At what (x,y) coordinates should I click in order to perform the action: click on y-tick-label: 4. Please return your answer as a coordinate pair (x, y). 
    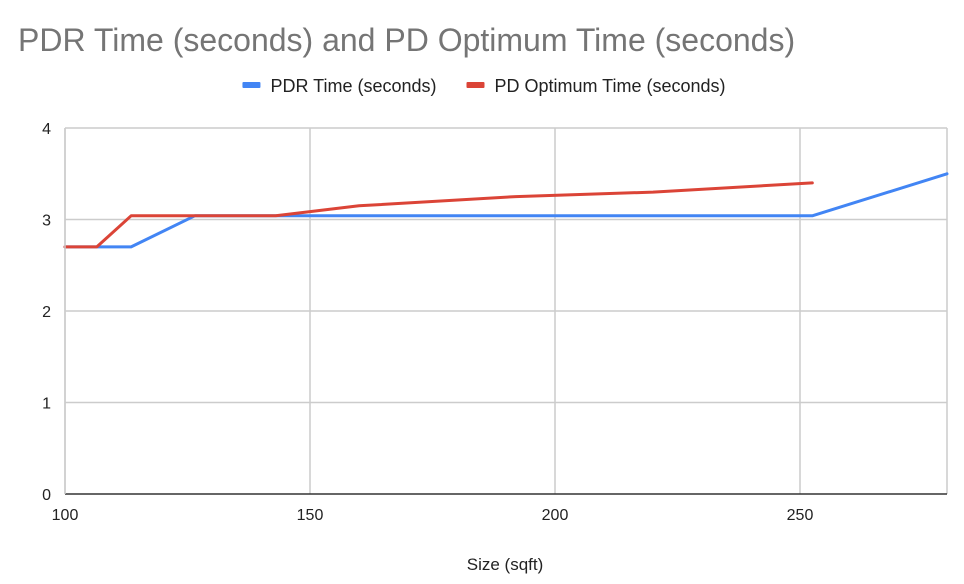
    Looking at the image, I should click on (46, 129).